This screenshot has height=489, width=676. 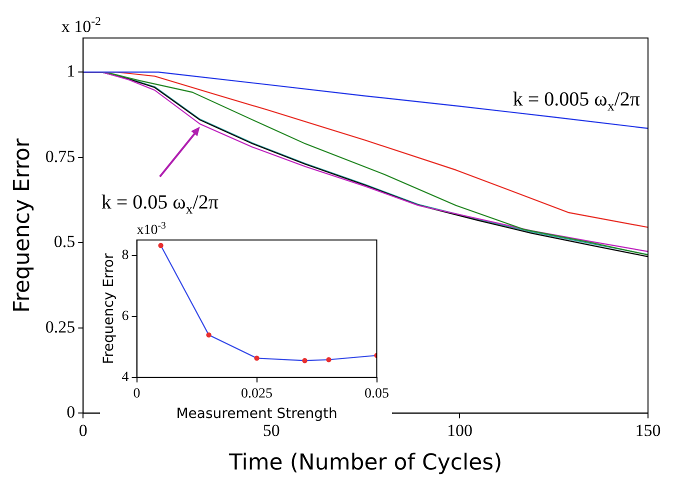 What do you see at coordinates (271, 430) in the screenshot?
I see `x-tick-label: 50` at bounding box center [271, 430].